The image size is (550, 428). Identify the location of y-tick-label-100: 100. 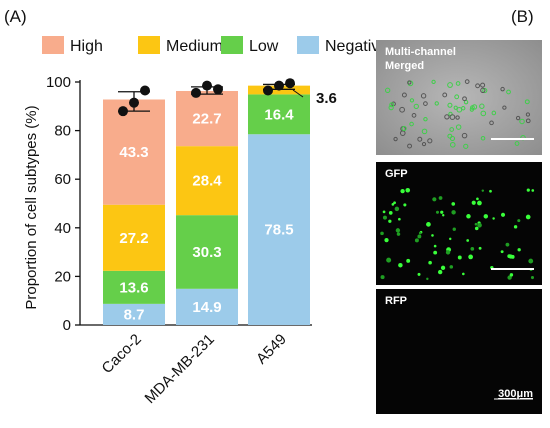
(58, 82).